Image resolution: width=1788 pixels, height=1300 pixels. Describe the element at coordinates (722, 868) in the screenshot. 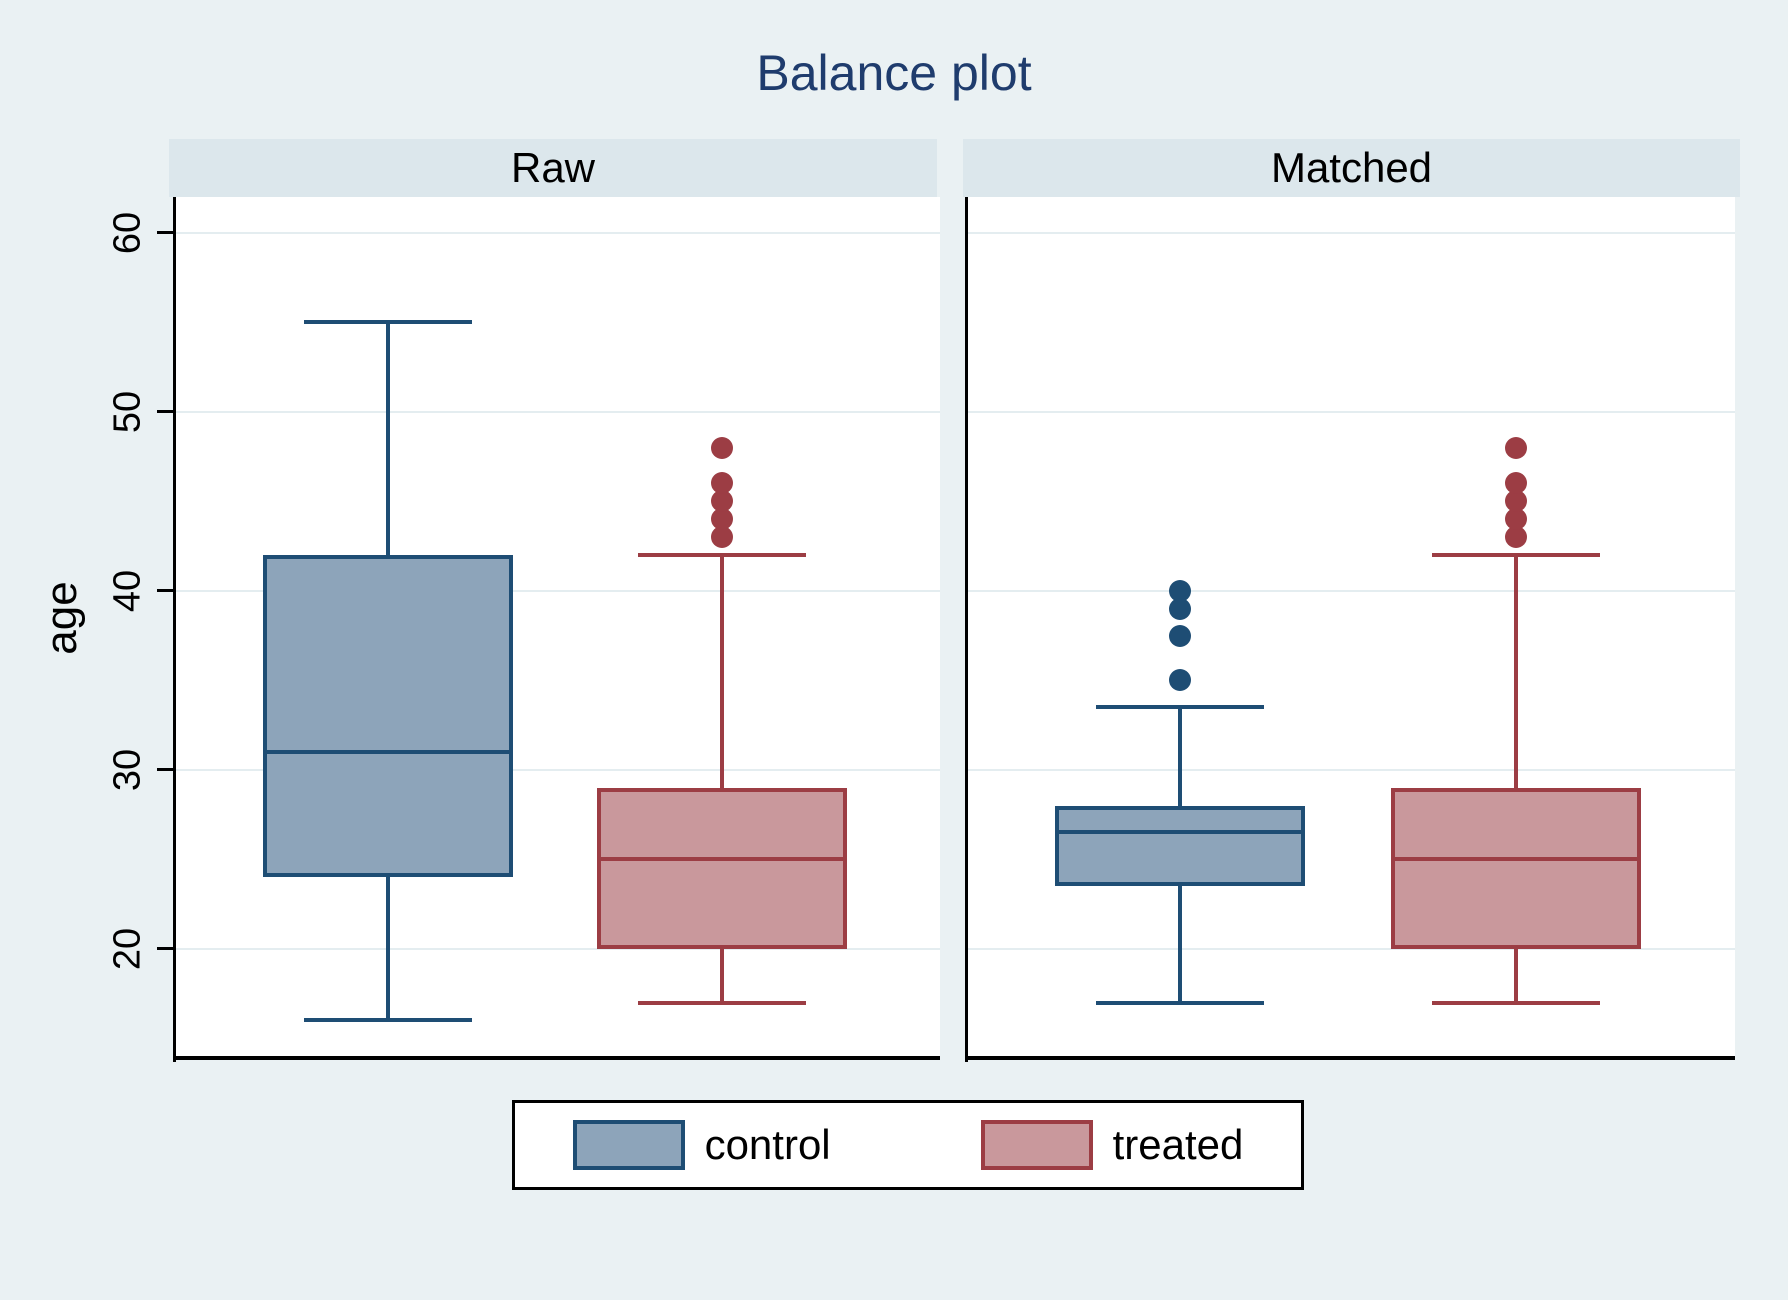

I see `raw-treated-box` at that location.